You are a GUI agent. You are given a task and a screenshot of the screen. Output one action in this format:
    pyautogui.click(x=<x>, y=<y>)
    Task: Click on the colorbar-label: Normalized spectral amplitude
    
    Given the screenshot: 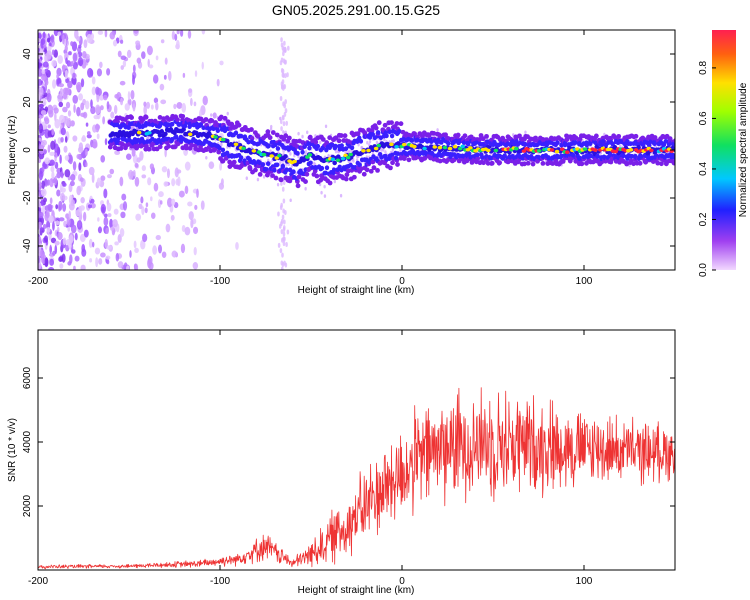 What is the action you would take?
    pyautogui.click(x=743, y=149)
    